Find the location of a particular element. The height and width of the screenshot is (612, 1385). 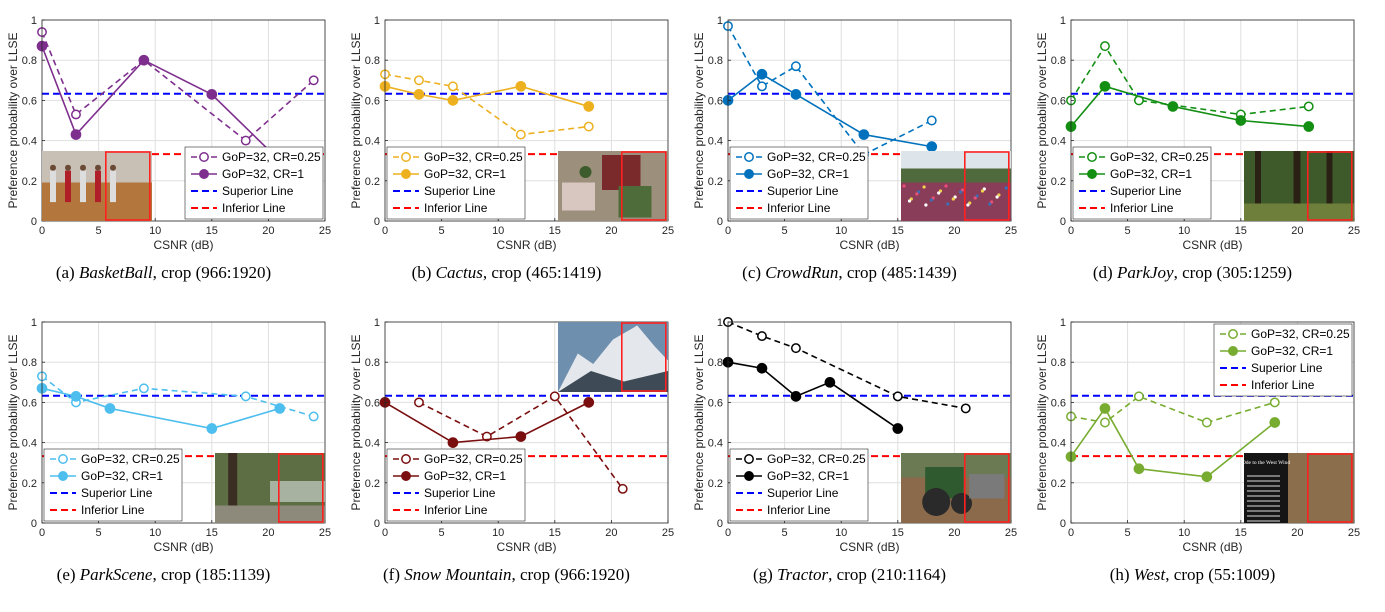

caption-suffix: , crop (485:1439) is located at coordinates (897, 272).